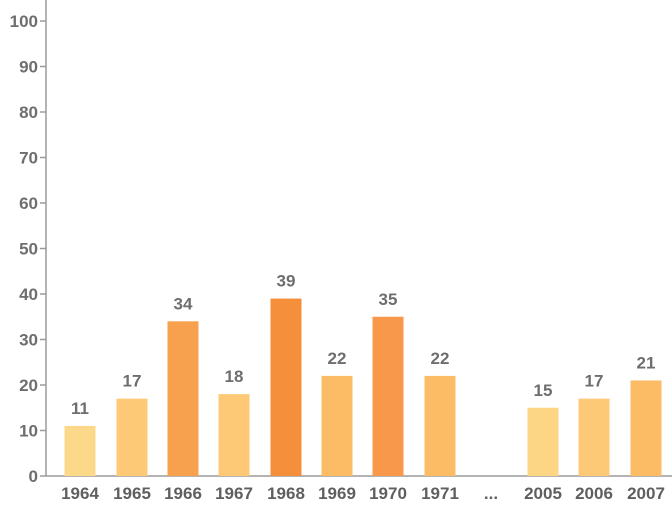  What do you see at coordinates (234, 493) in the screenshot?
I see `x-tick-label-1967: 1967` at bounding box center [234, 493].